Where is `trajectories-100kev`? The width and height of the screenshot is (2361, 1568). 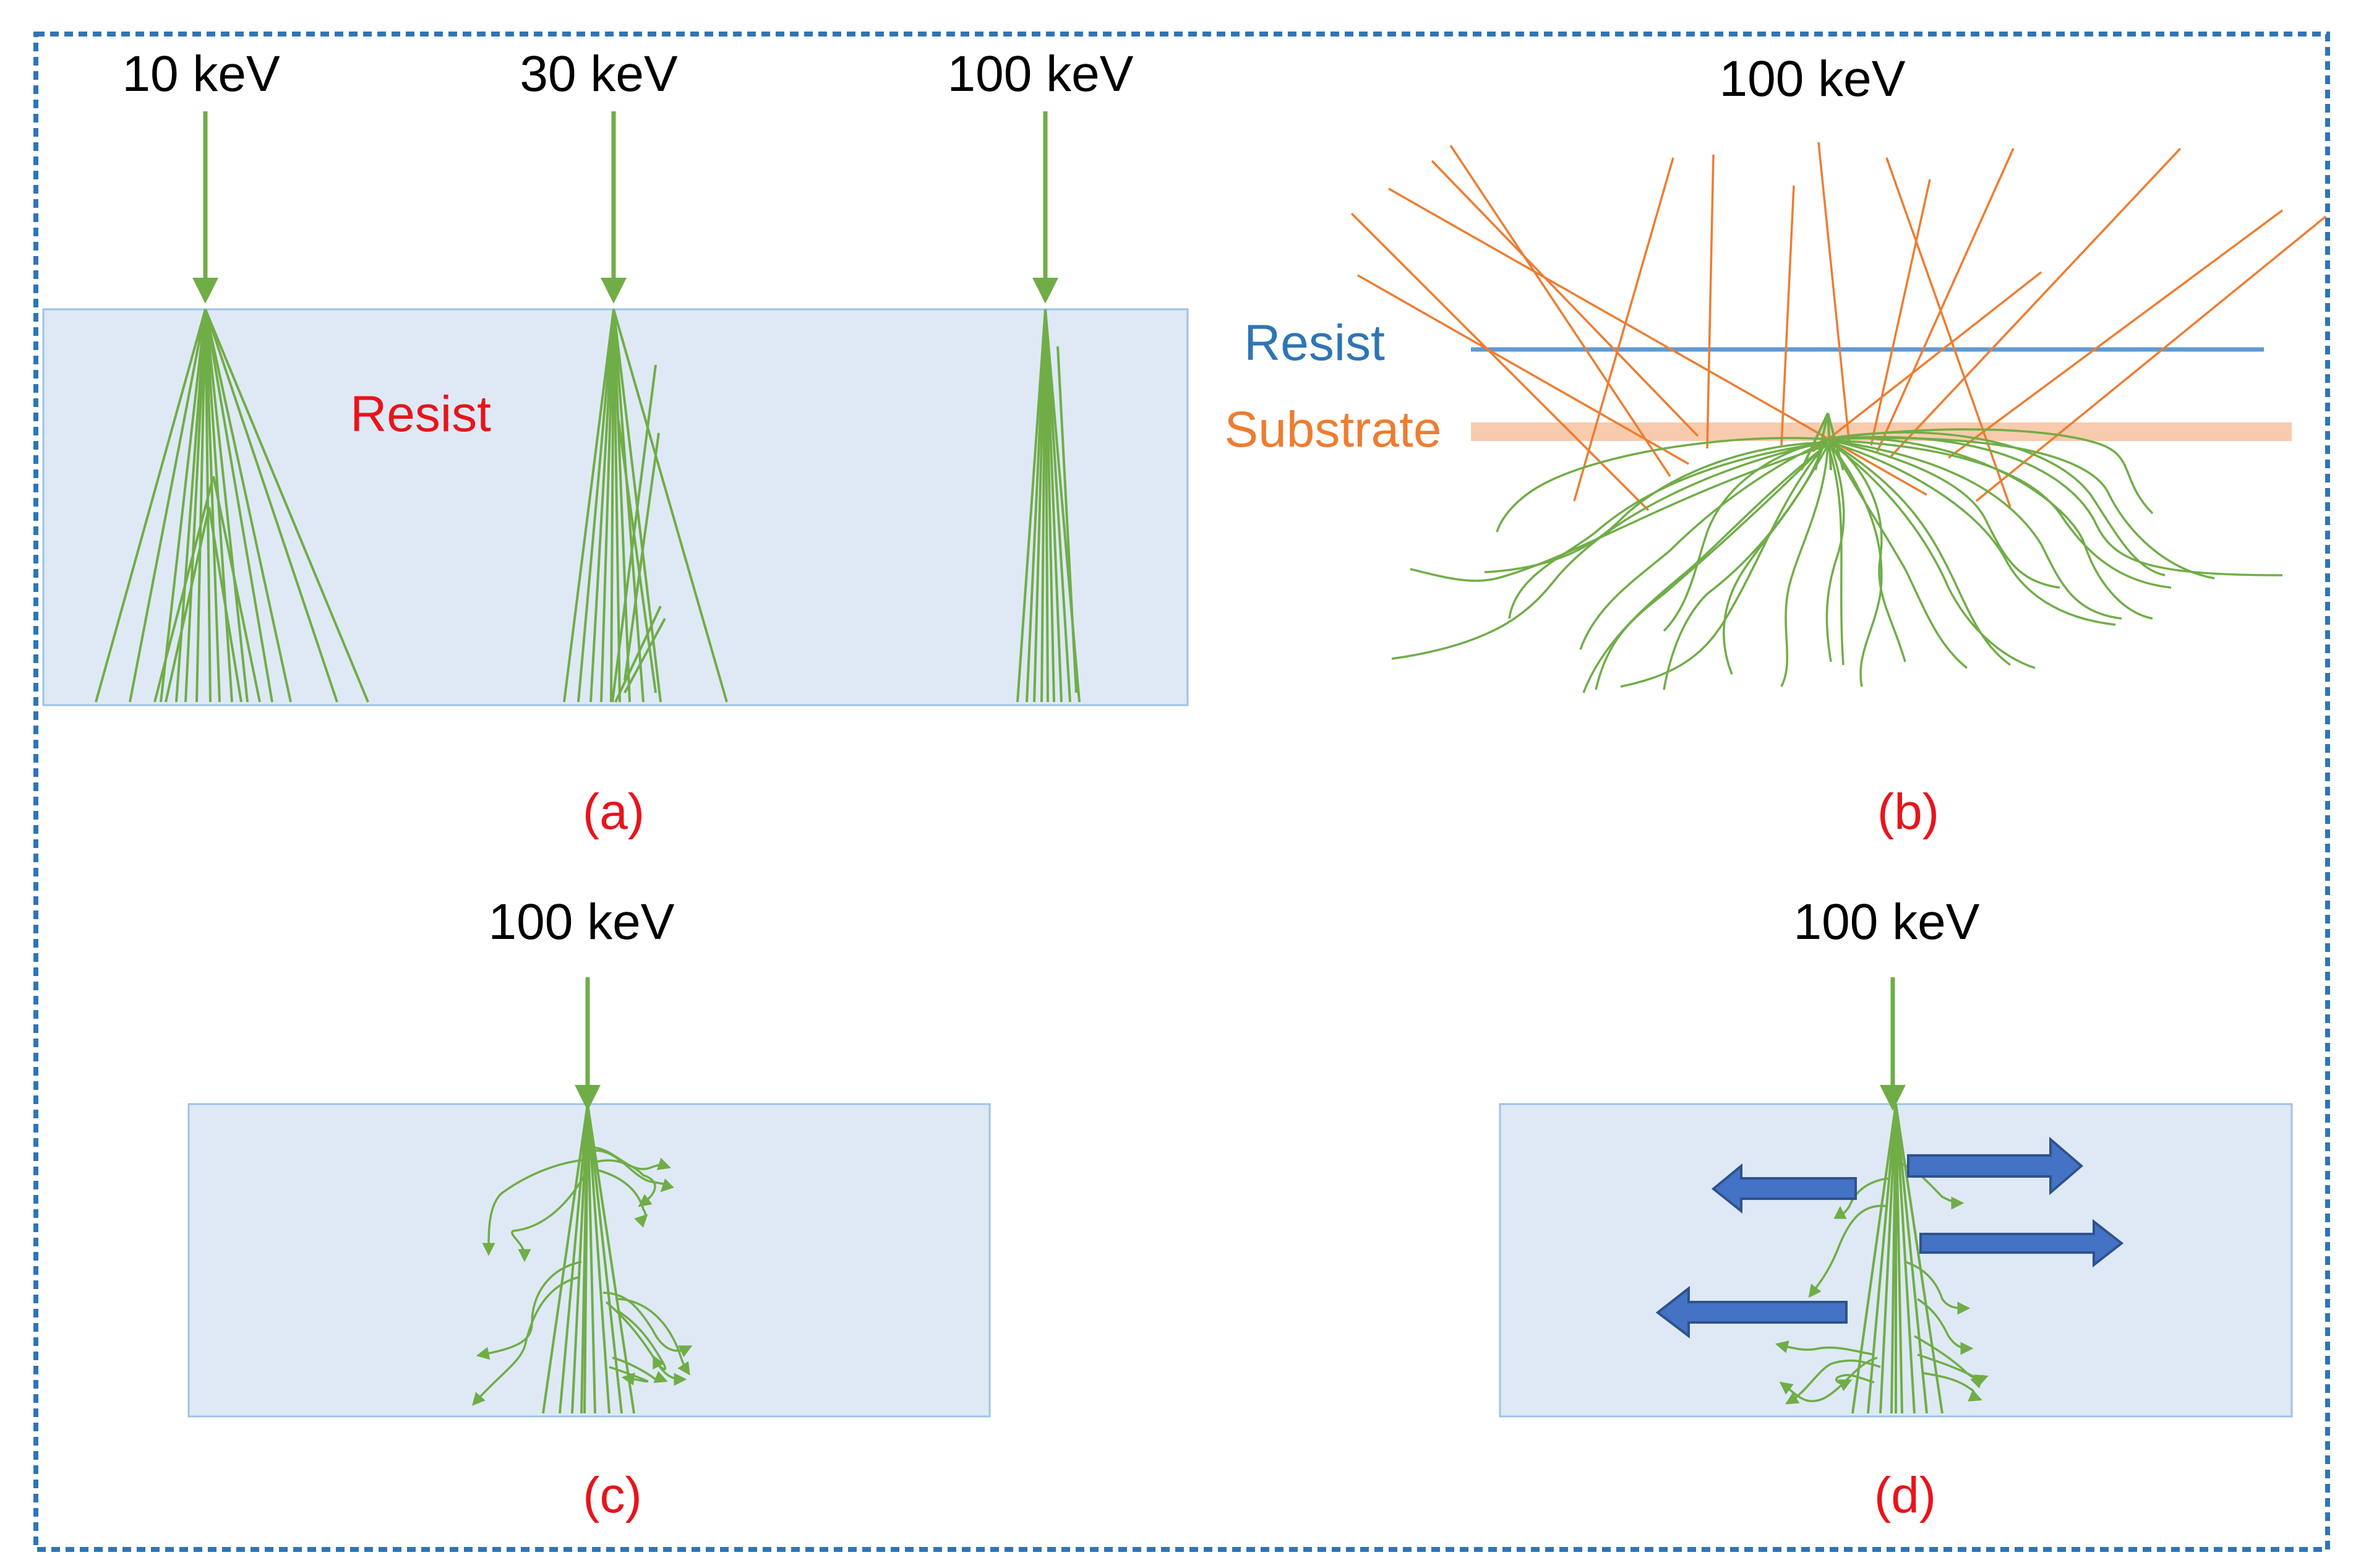
trajectories-100kev is located at coordinates (1049, 506).